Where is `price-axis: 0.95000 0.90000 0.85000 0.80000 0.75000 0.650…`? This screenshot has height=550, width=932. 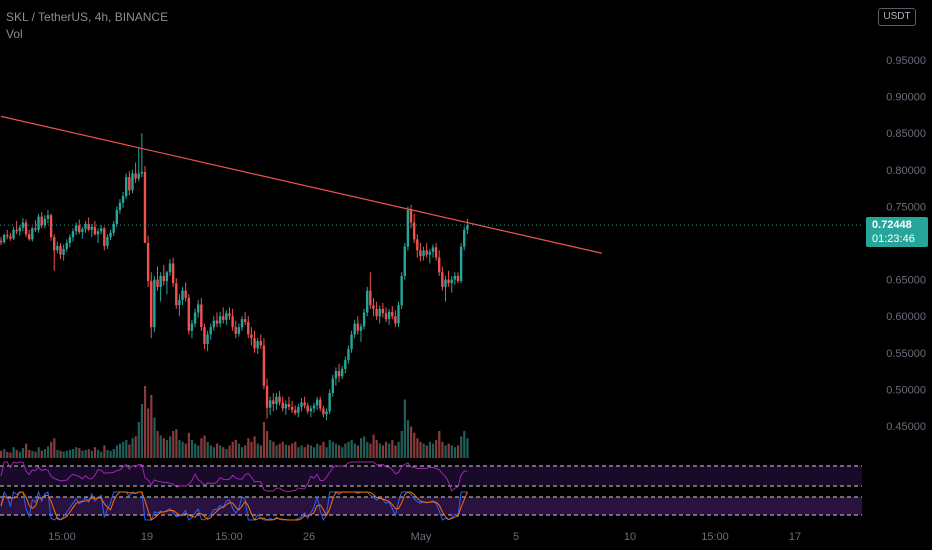 price-axis: 0.95000 0.90000 0.85000 0.80000 0.75000 0.650… is located at coordinates (906, 244).